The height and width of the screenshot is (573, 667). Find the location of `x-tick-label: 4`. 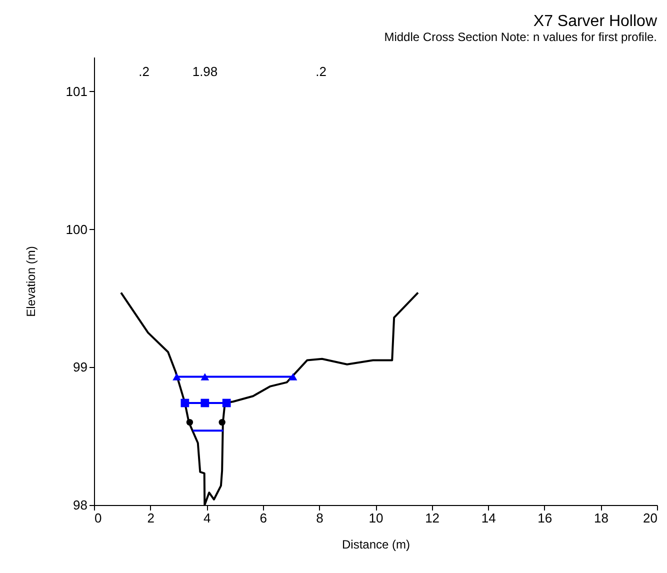

x-tick-label: 4 is located at coordinates (207, 518).